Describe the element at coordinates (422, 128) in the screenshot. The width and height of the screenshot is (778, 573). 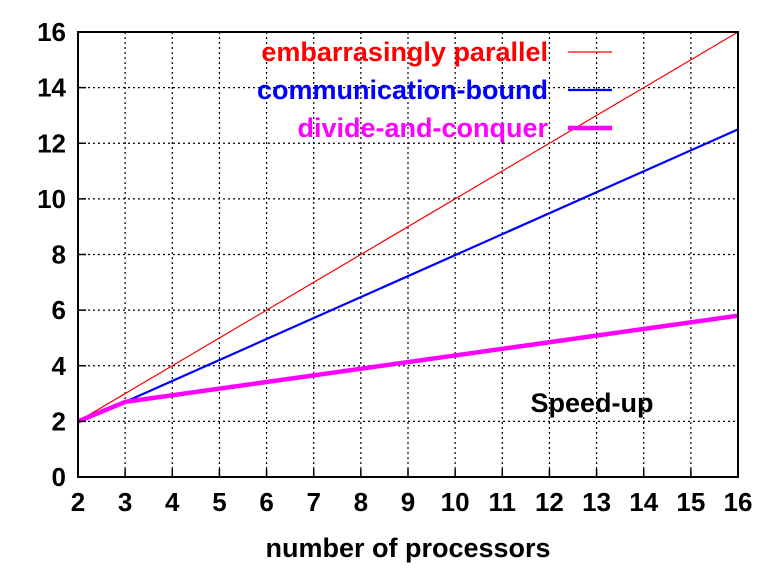
I see `legend-label-2: divide-and-conquer` at that location.